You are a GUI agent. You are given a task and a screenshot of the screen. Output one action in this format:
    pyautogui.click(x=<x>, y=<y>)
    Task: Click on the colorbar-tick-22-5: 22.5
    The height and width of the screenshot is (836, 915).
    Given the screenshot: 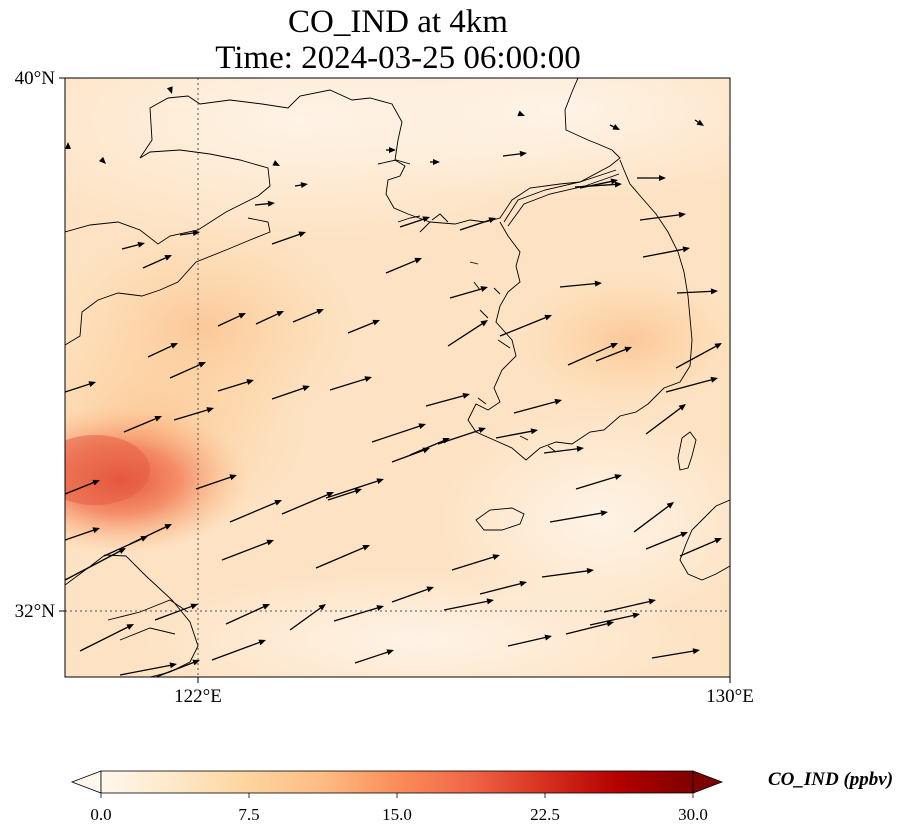 What is the action you would take?
    pyautogui.click(x=545, y=814)
    